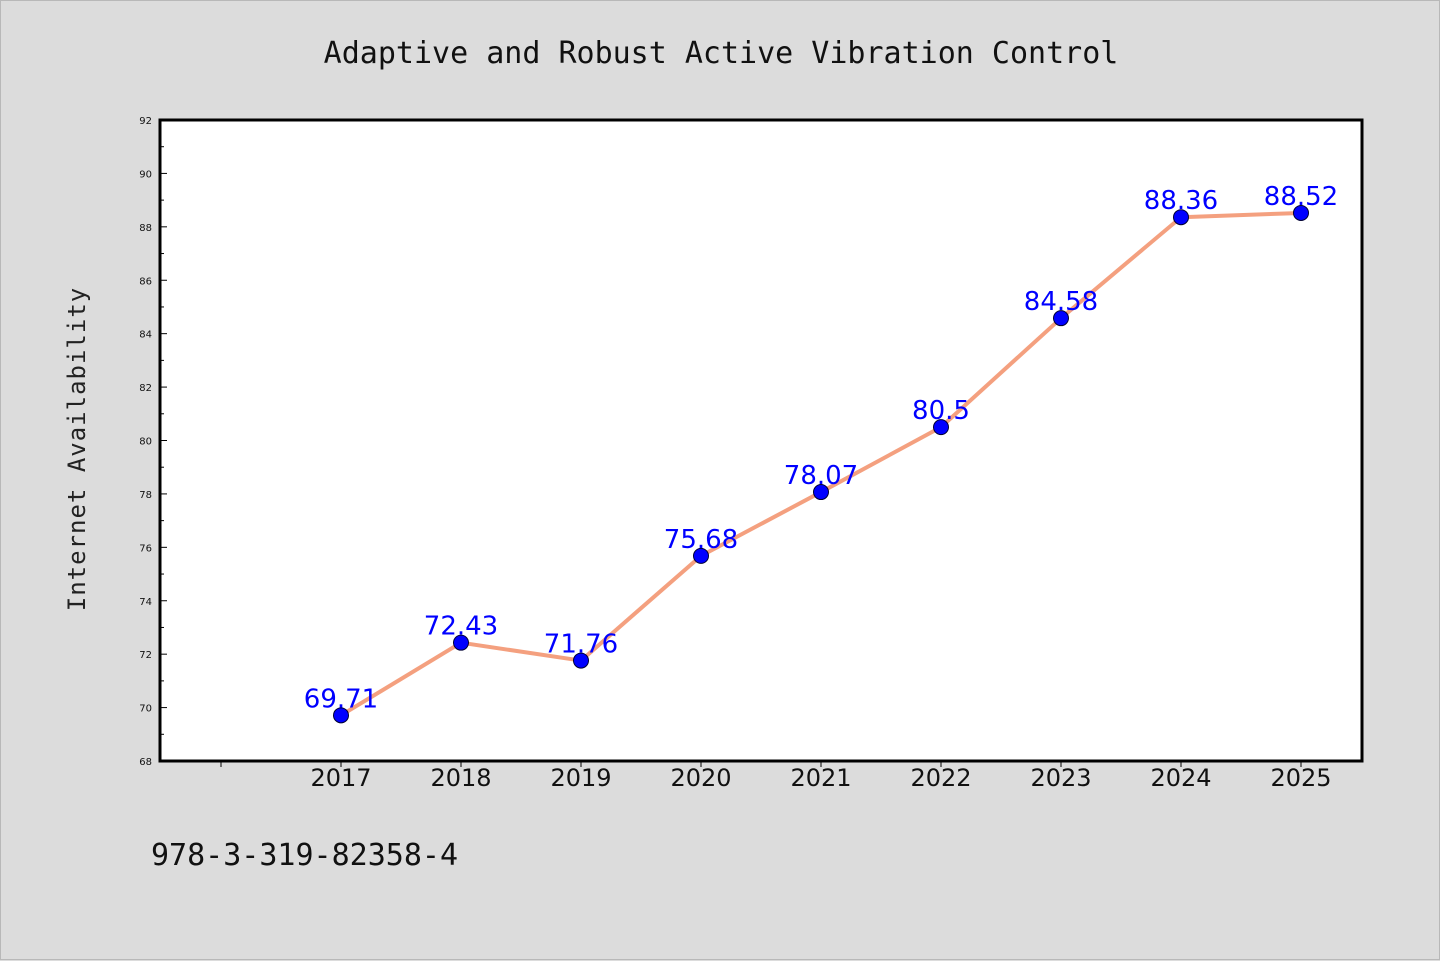 The width and height of the screenshot is (1440, 961). Describe the element at coordinates (145, 335) in the screenshot. I see `y-tick-label: 84` at that location.